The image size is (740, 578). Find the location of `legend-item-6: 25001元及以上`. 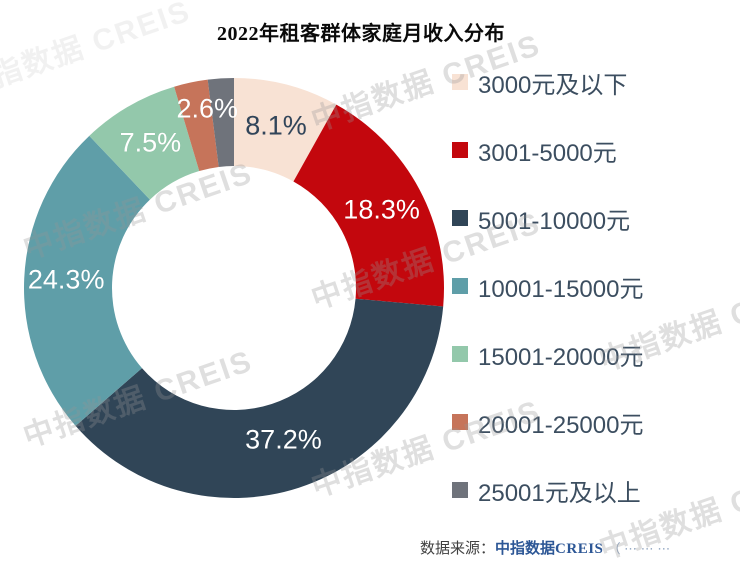

legend-item-6: 25001元及以上 is located at coordinates (547, 491).